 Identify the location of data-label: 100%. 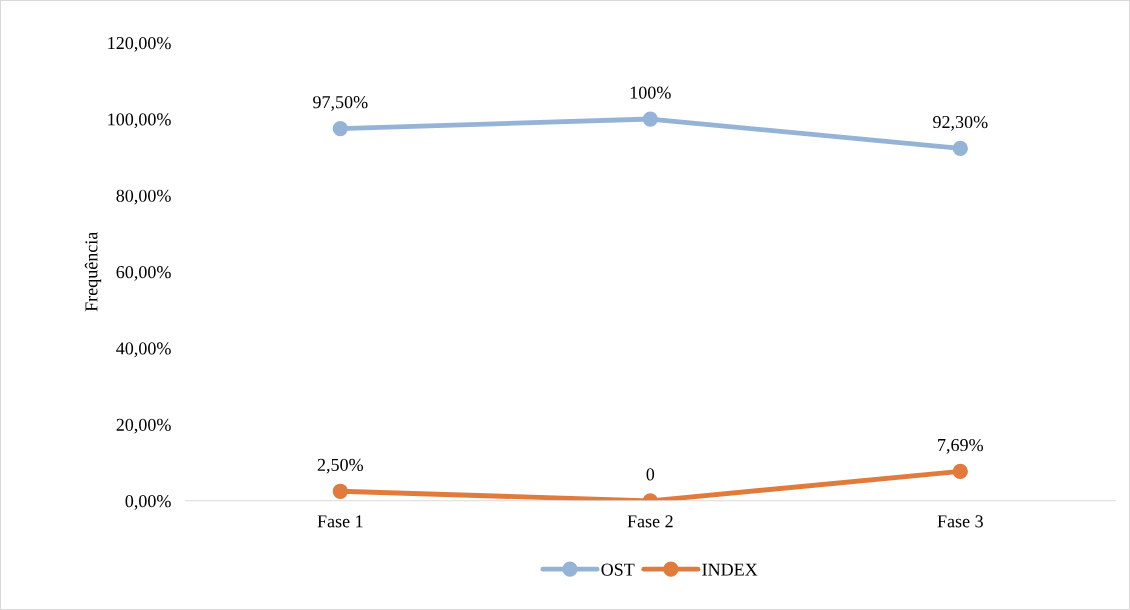
(650, 92).